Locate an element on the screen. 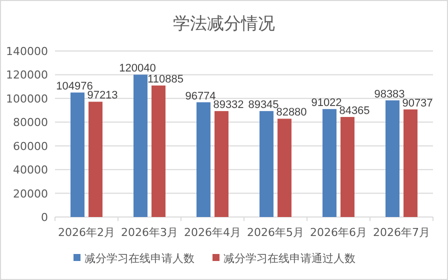 The image size is (448, 280). x-tick-label: 2026年2月 is located at coordinates (86, 232).